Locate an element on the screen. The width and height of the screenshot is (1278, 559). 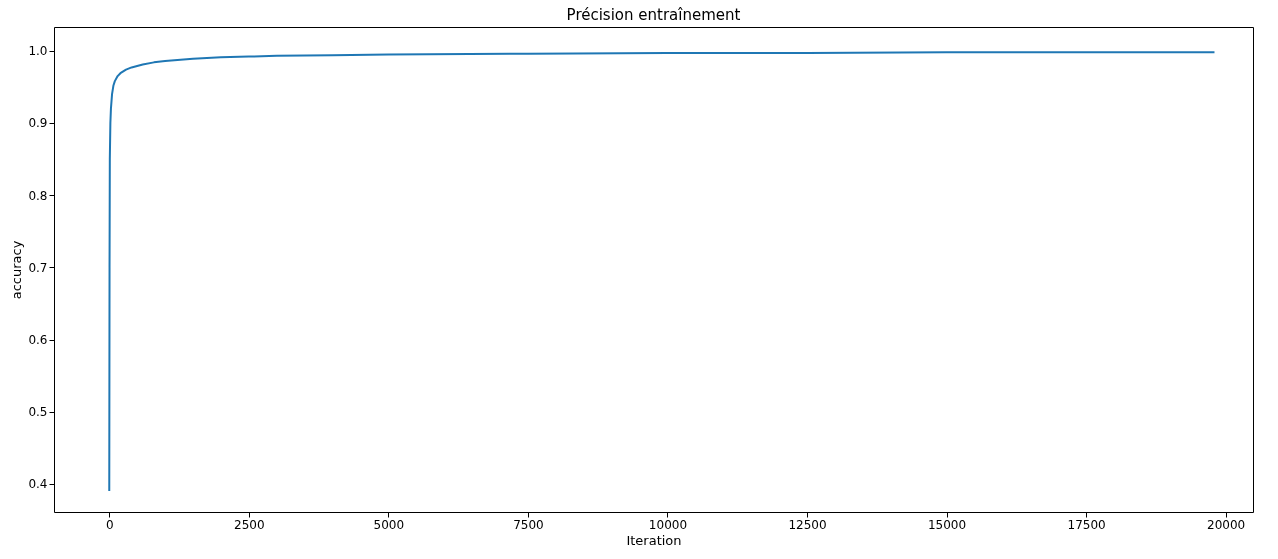
y-tick-label: 0.6 is located at coordinates (38, 340).